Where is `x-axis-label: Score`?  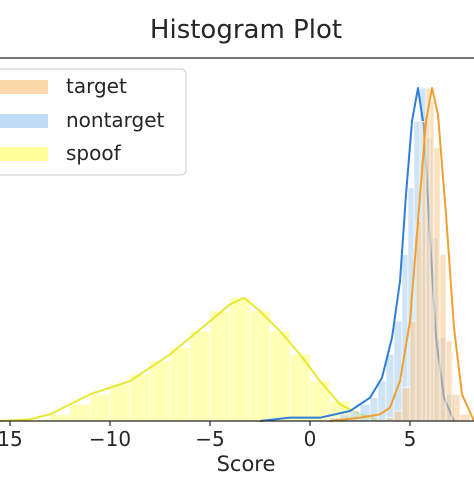 x-axis-label: Score is located at coordinates (246, 463).